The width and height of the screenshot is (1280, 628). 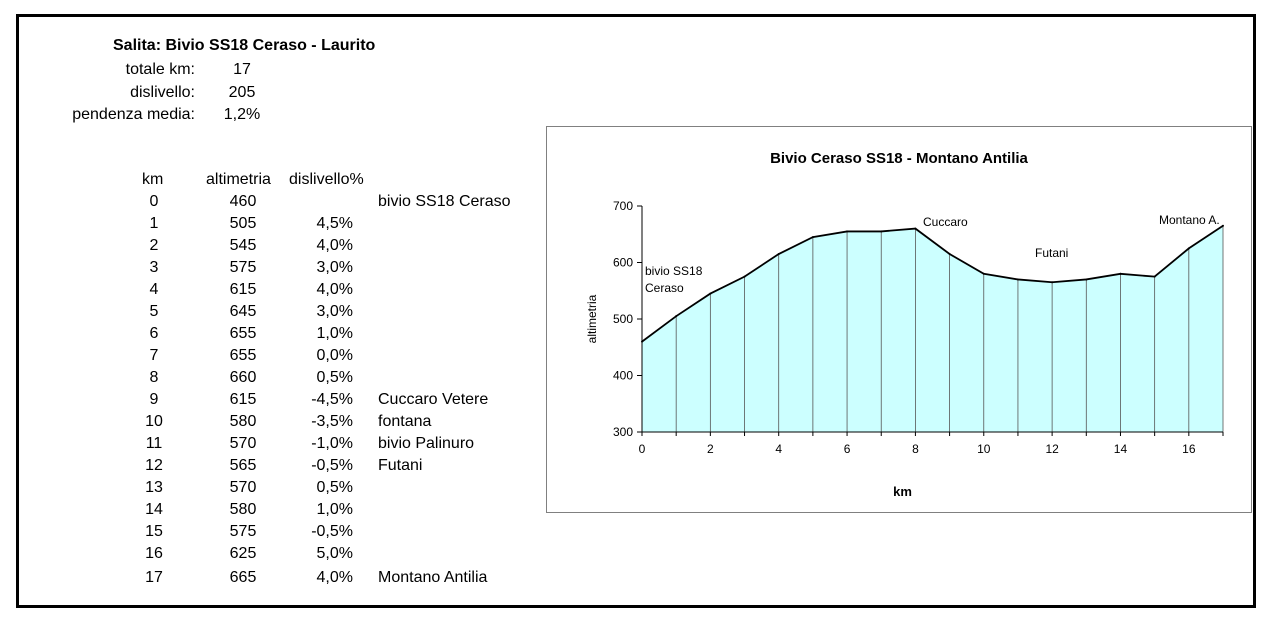 I want to click on area-fill, so click(x=932, y=328).